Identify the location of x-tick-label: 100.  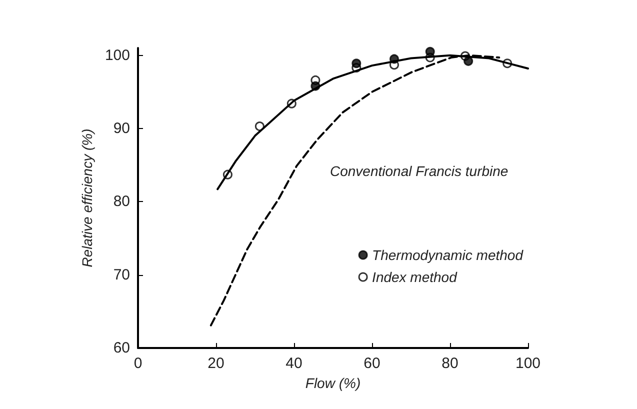
(528, 363).